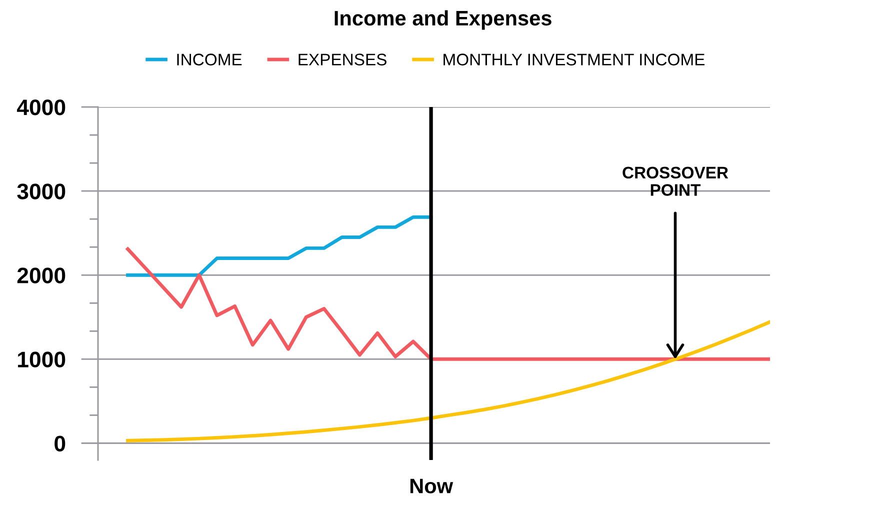  Describe the element at coordinates (209, 60) in the screenshot. I see `legend-label: INCOME` at that location.